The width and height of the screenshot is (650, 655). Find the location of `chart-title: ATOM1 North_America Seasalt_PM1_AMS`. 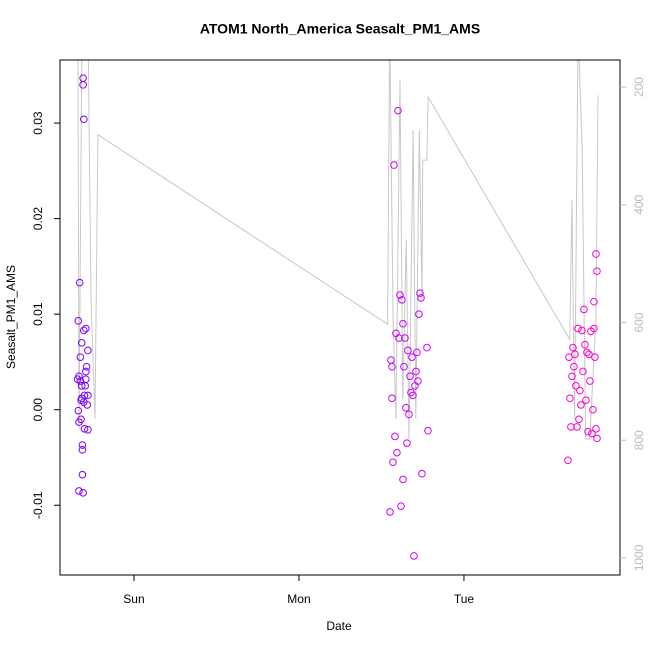

chart-title: ATOM1 North_America Seasalt_PM1_AMS is located at coordinates (340, 29).